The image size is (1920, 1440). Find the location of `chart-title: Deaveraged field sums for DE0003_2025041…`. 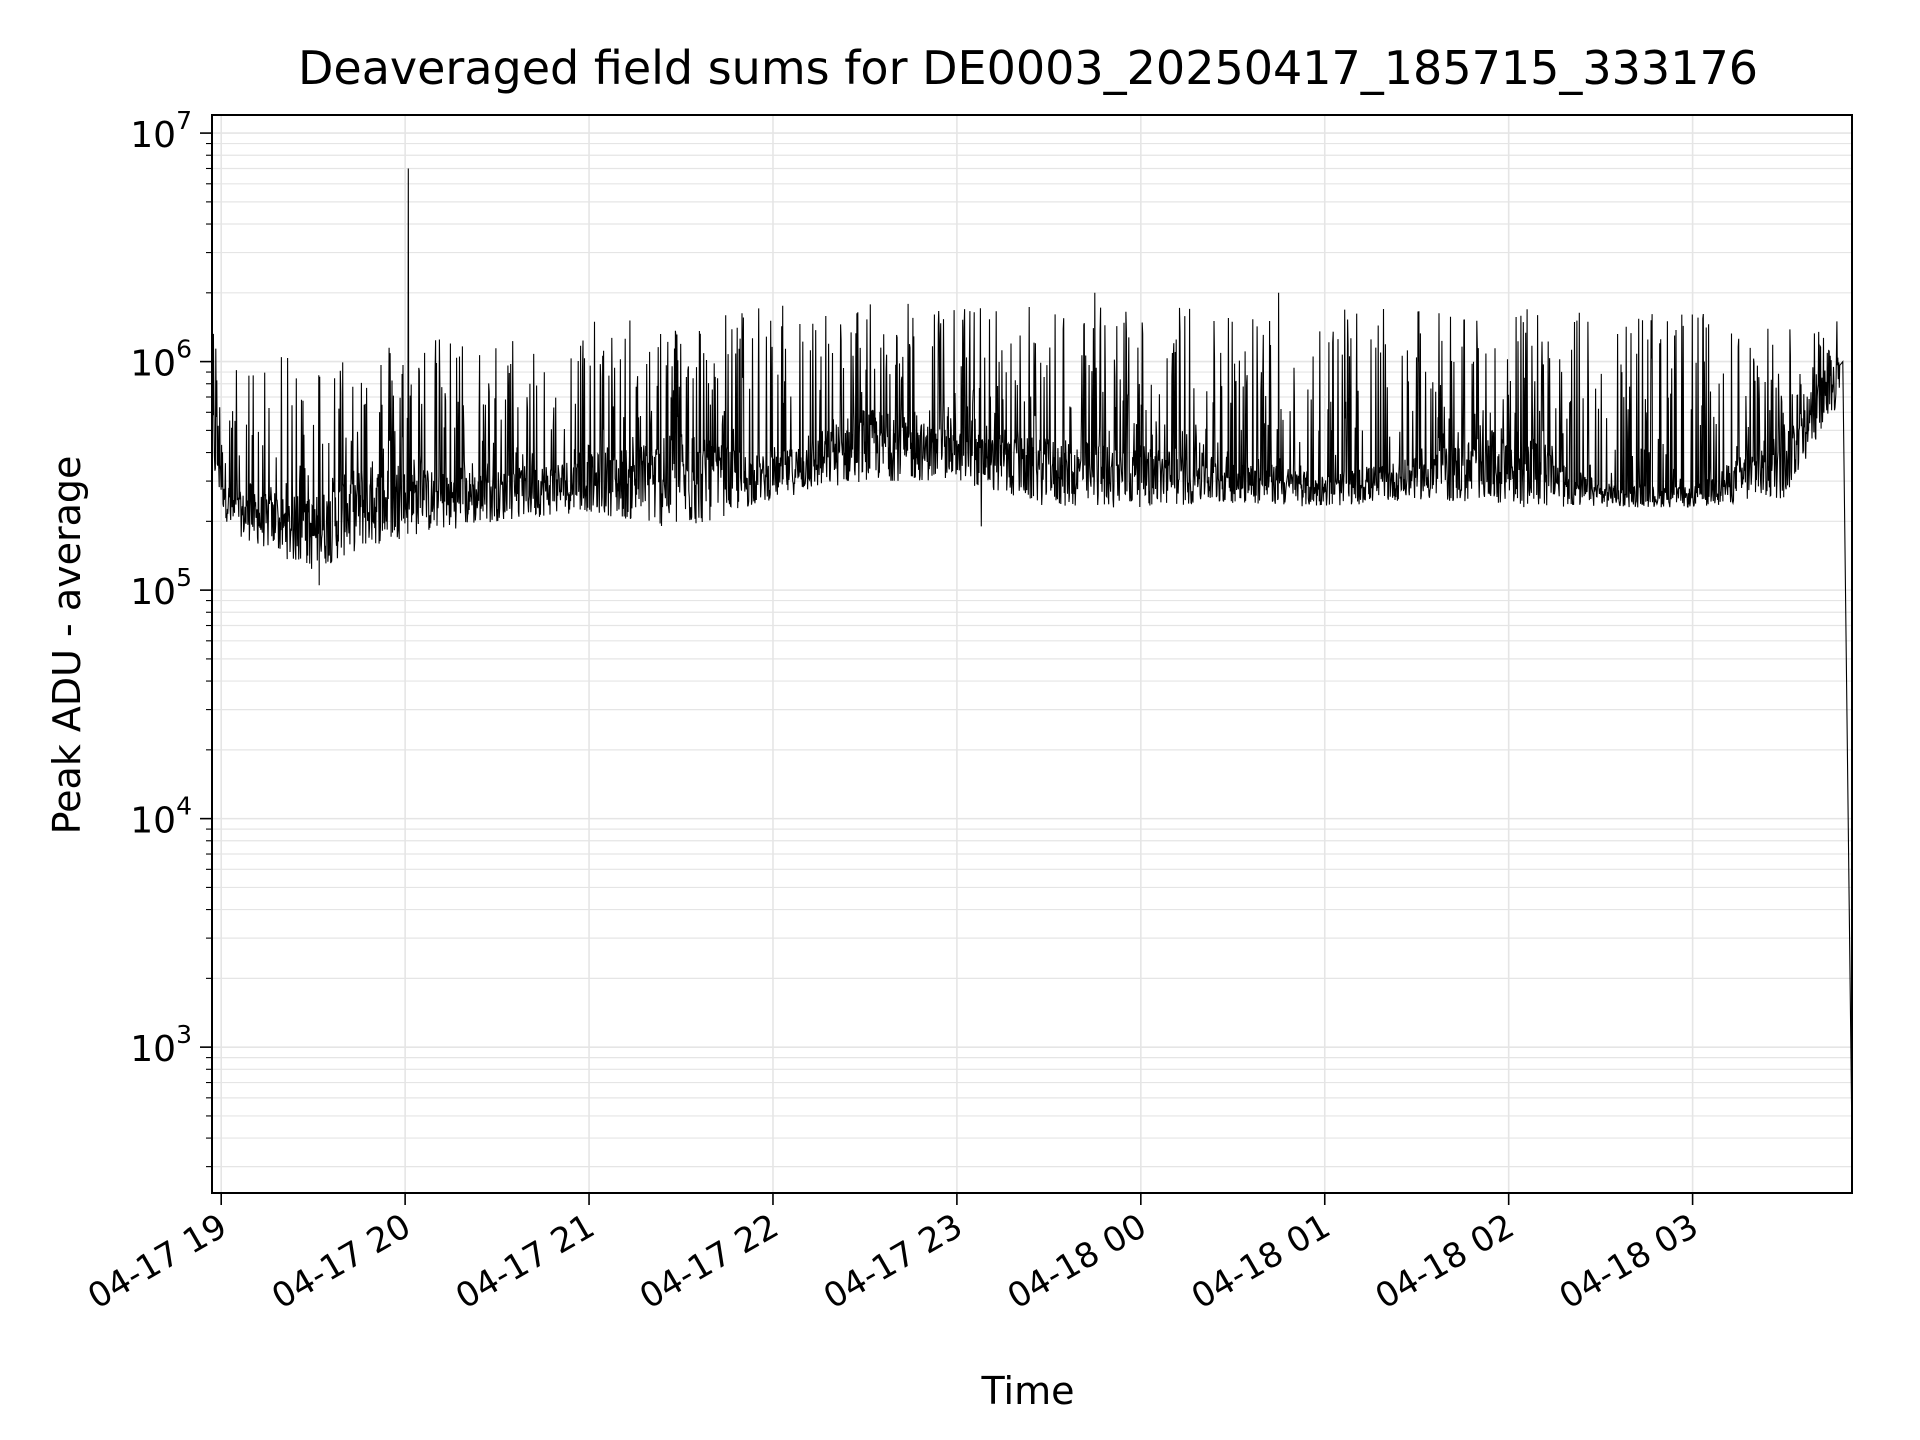

chart-title: Deaveraged field sums for DE0003_2025041… is located at coordinates (1028, 68).